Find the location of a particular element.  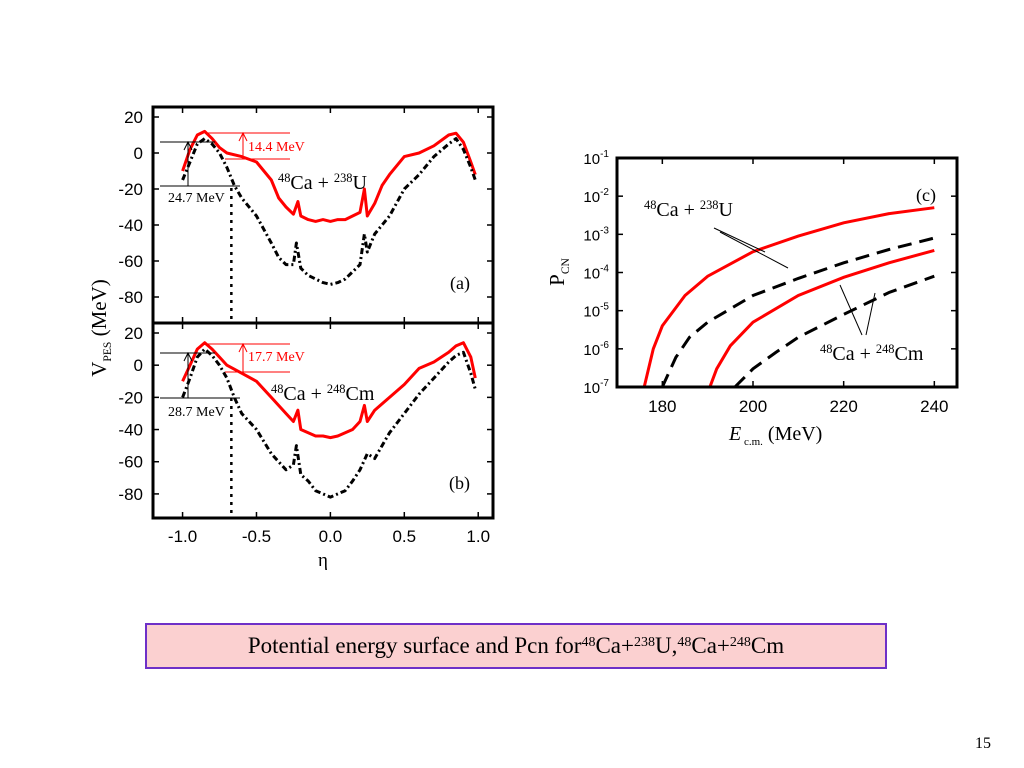

page-number: 15 is located at coordinates (983, 743).